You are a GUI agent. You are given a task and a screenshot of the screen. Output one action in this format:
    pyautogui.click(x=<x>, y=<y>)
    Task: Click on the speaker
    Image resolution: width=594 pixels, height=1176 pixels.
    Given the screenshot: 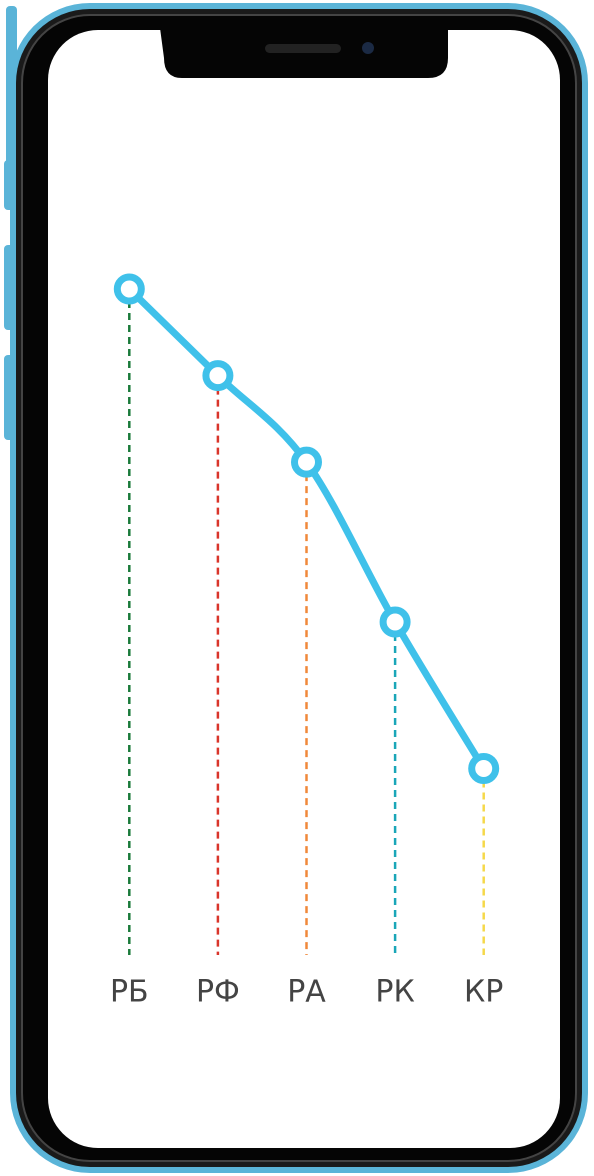 What is the action you would take?
    pyautogui.click(x=303, y=48)
    